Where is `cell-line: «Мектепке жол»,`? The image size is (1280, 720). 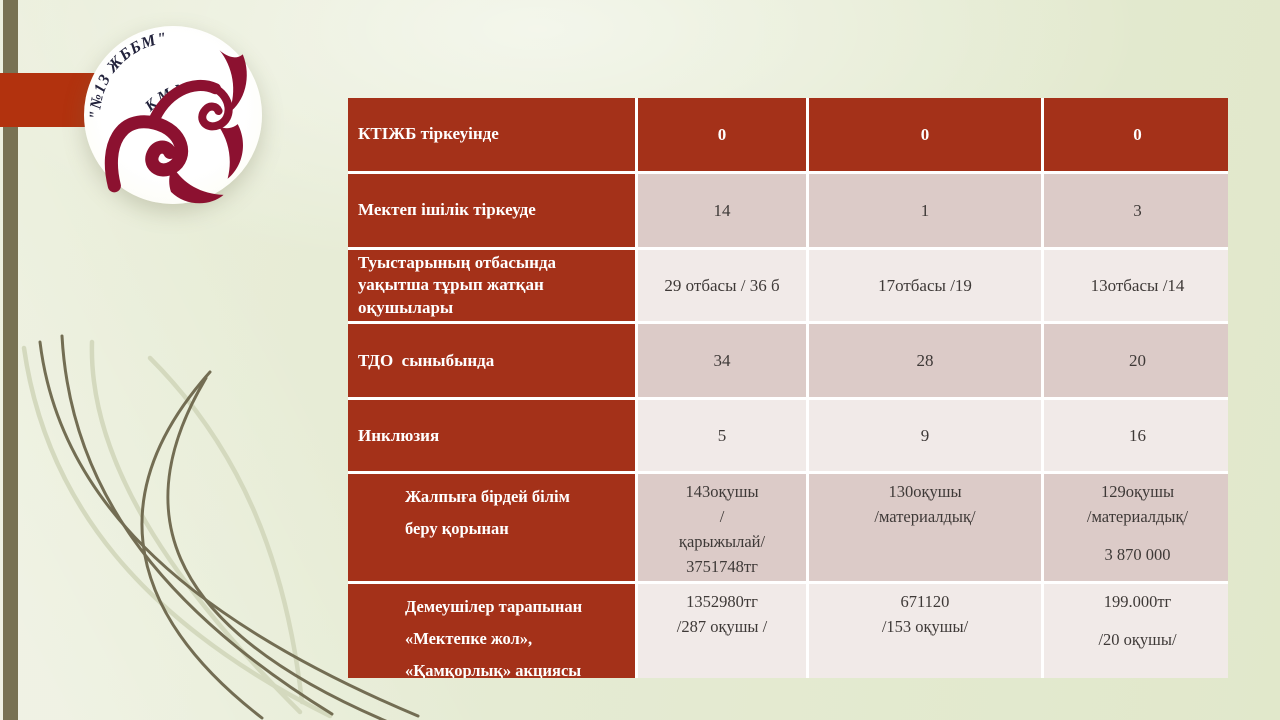 cell-line: «Мектепке жол», is located at coordinates (469, 638).